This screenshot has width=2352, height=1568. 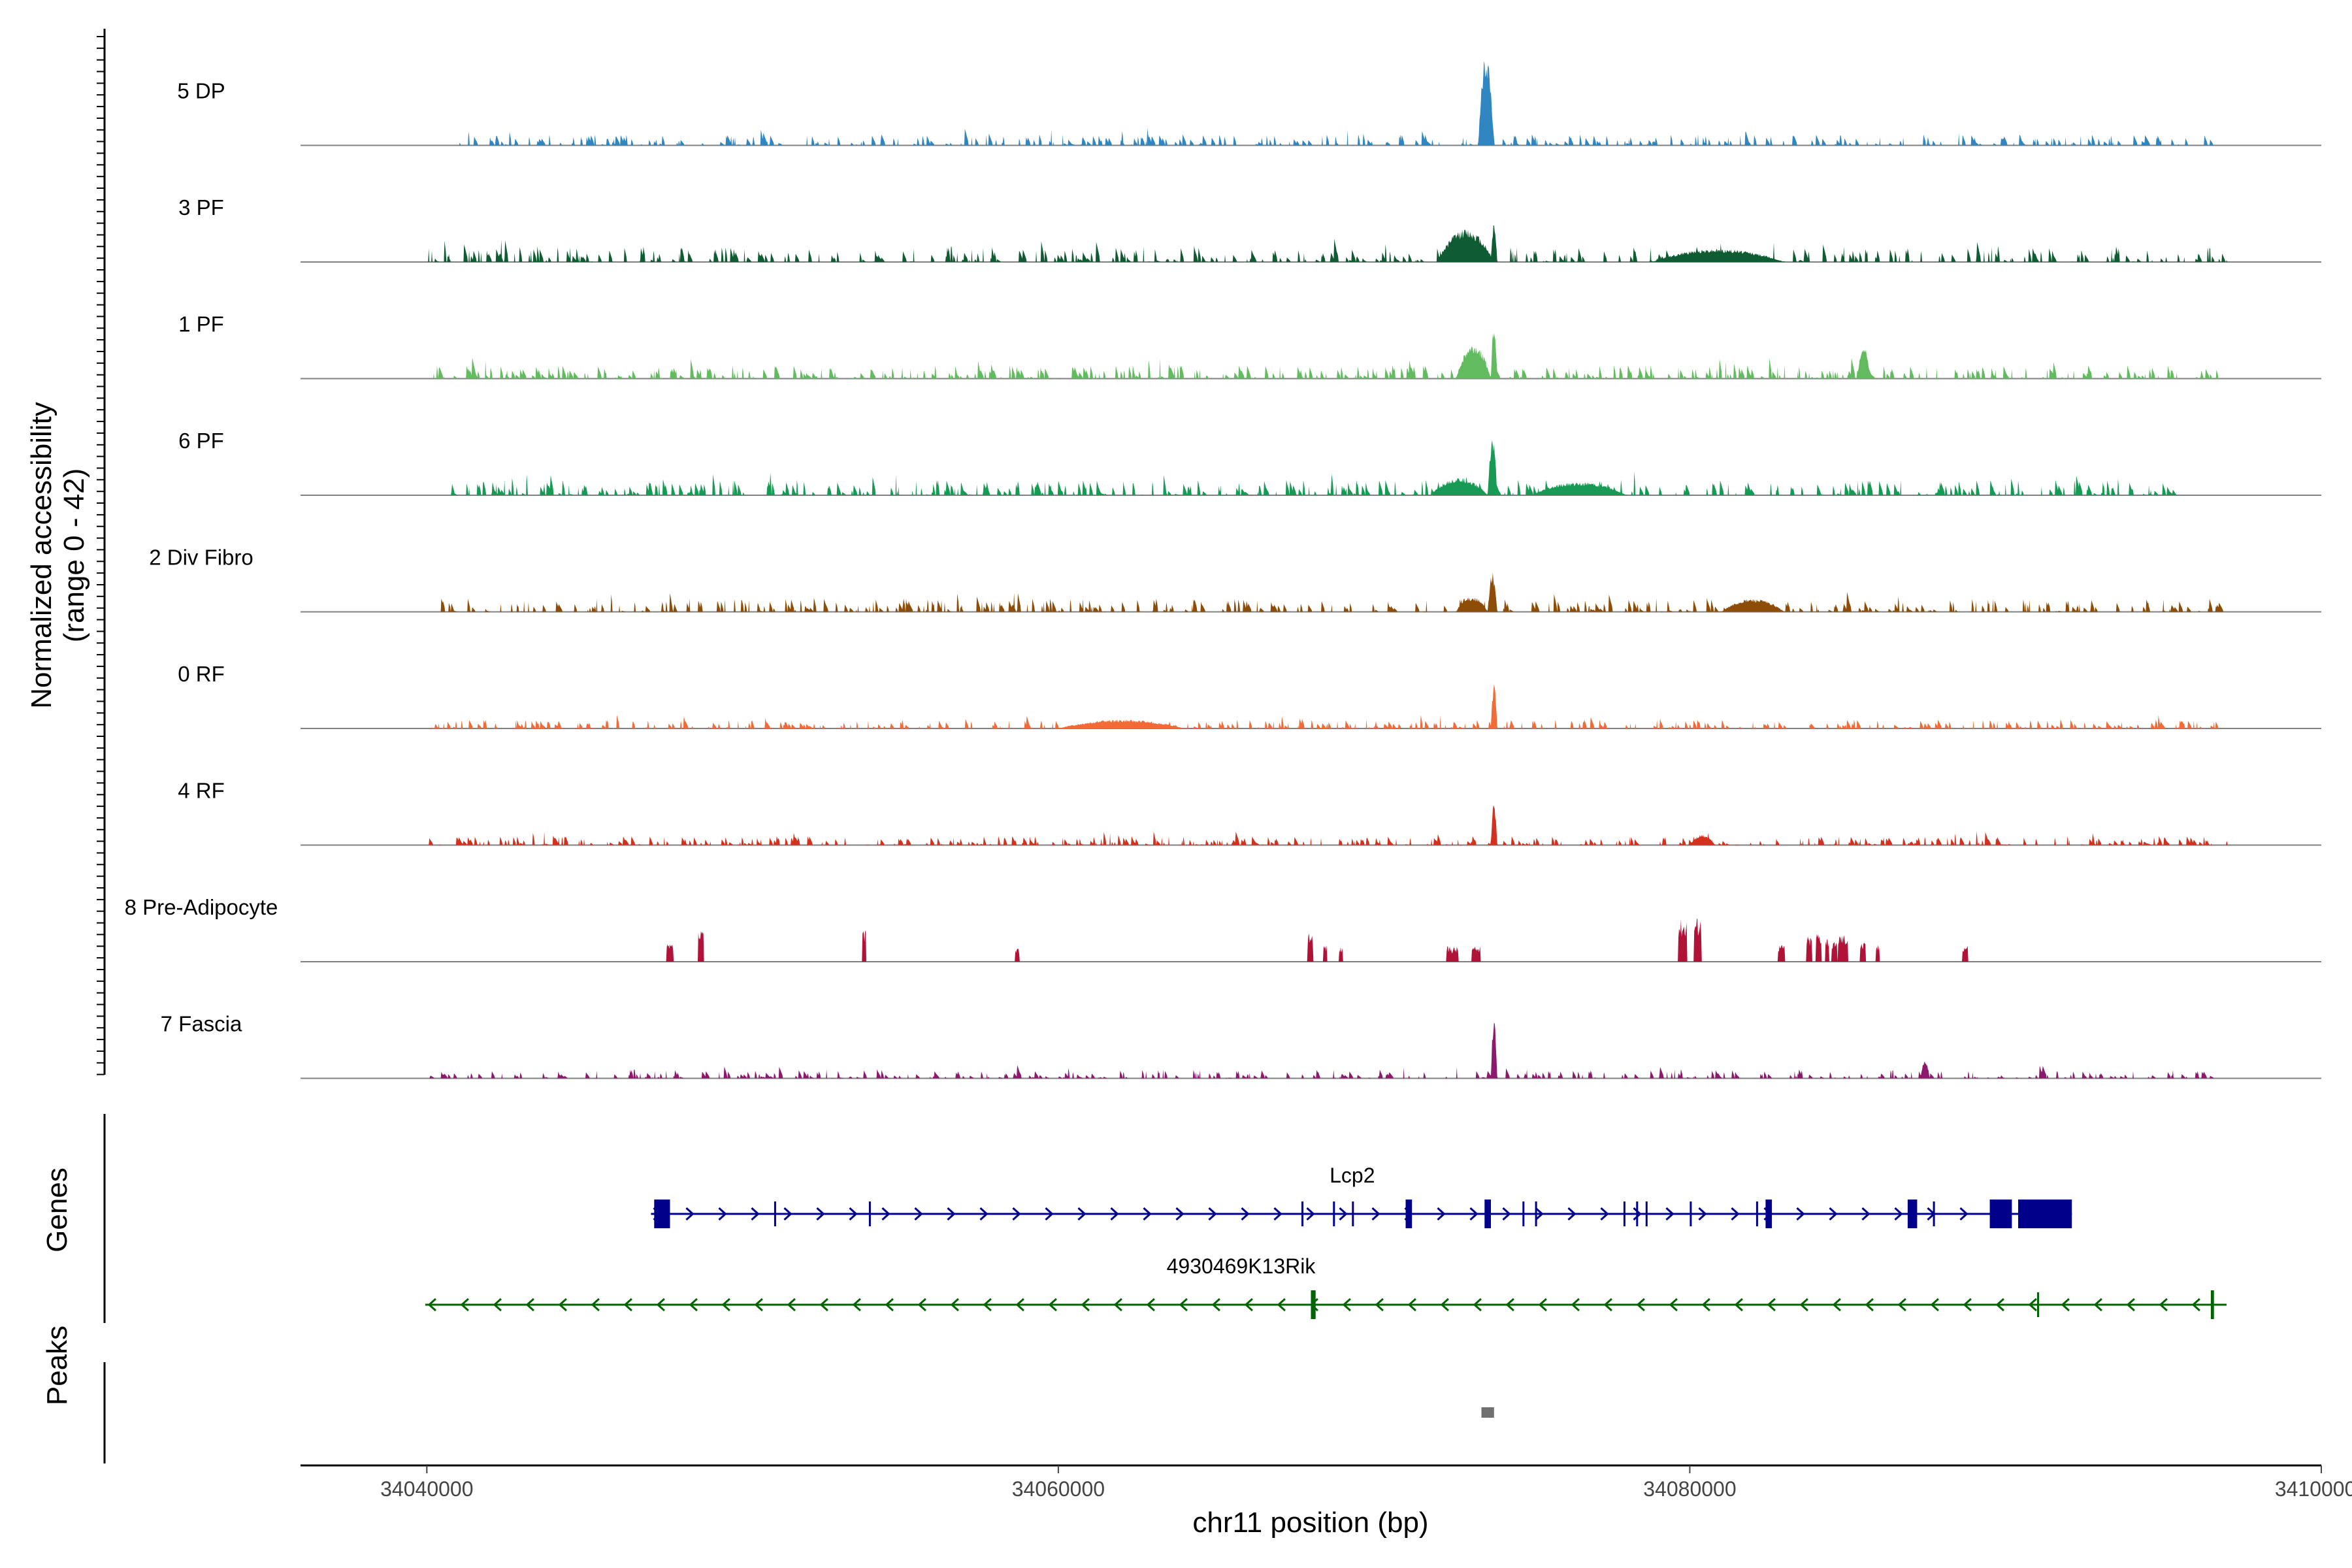 What do you see at coordinates (101, 555) in the screenshot?
I see `coverage-y-ticks` at bounding box center [101, 555].